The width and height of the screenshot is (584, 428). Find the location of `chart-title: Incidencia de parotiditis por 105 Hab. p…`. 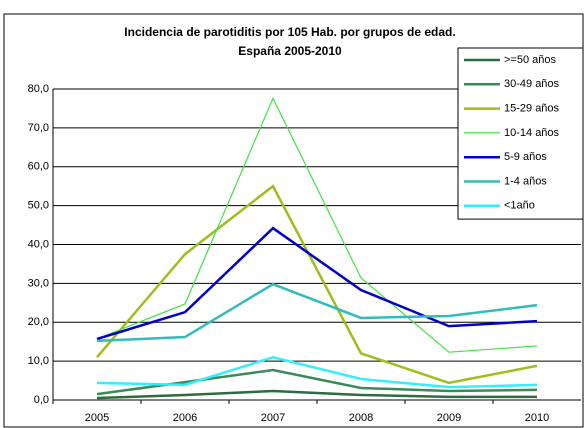

chart-title: Incidencia de parotiditis por 105 Hab. p… is located at coordinates (289, 32).